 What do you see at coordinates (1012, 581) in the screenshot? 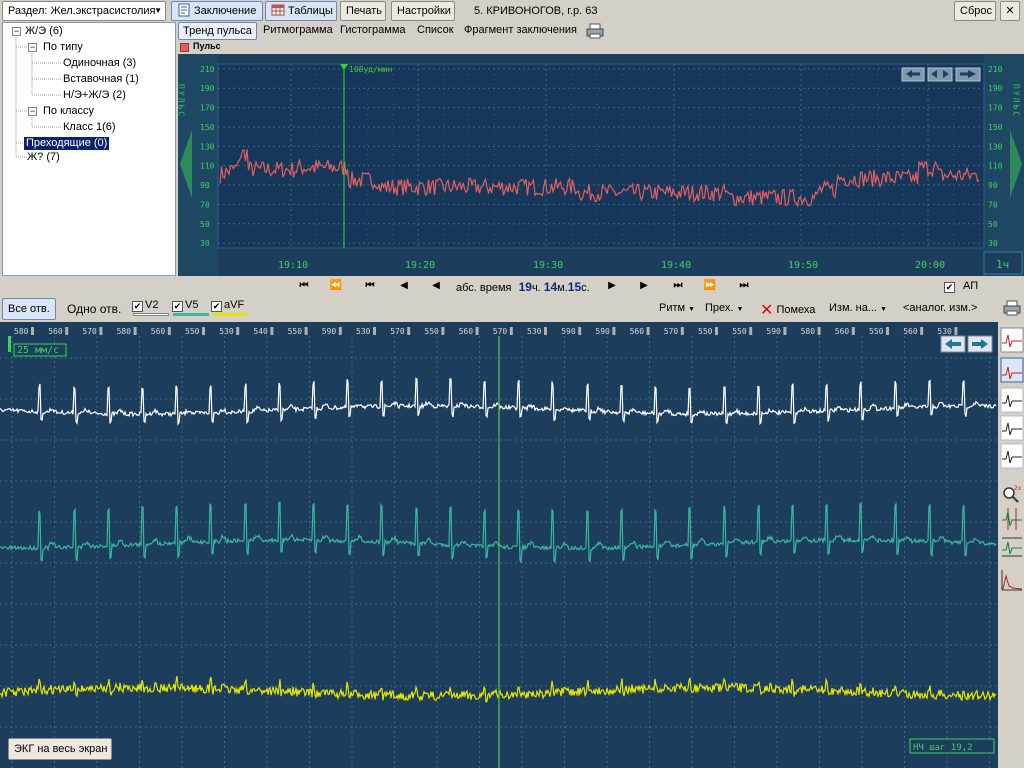
I see `spectrum-icon` at bounding box center [1012, 581].